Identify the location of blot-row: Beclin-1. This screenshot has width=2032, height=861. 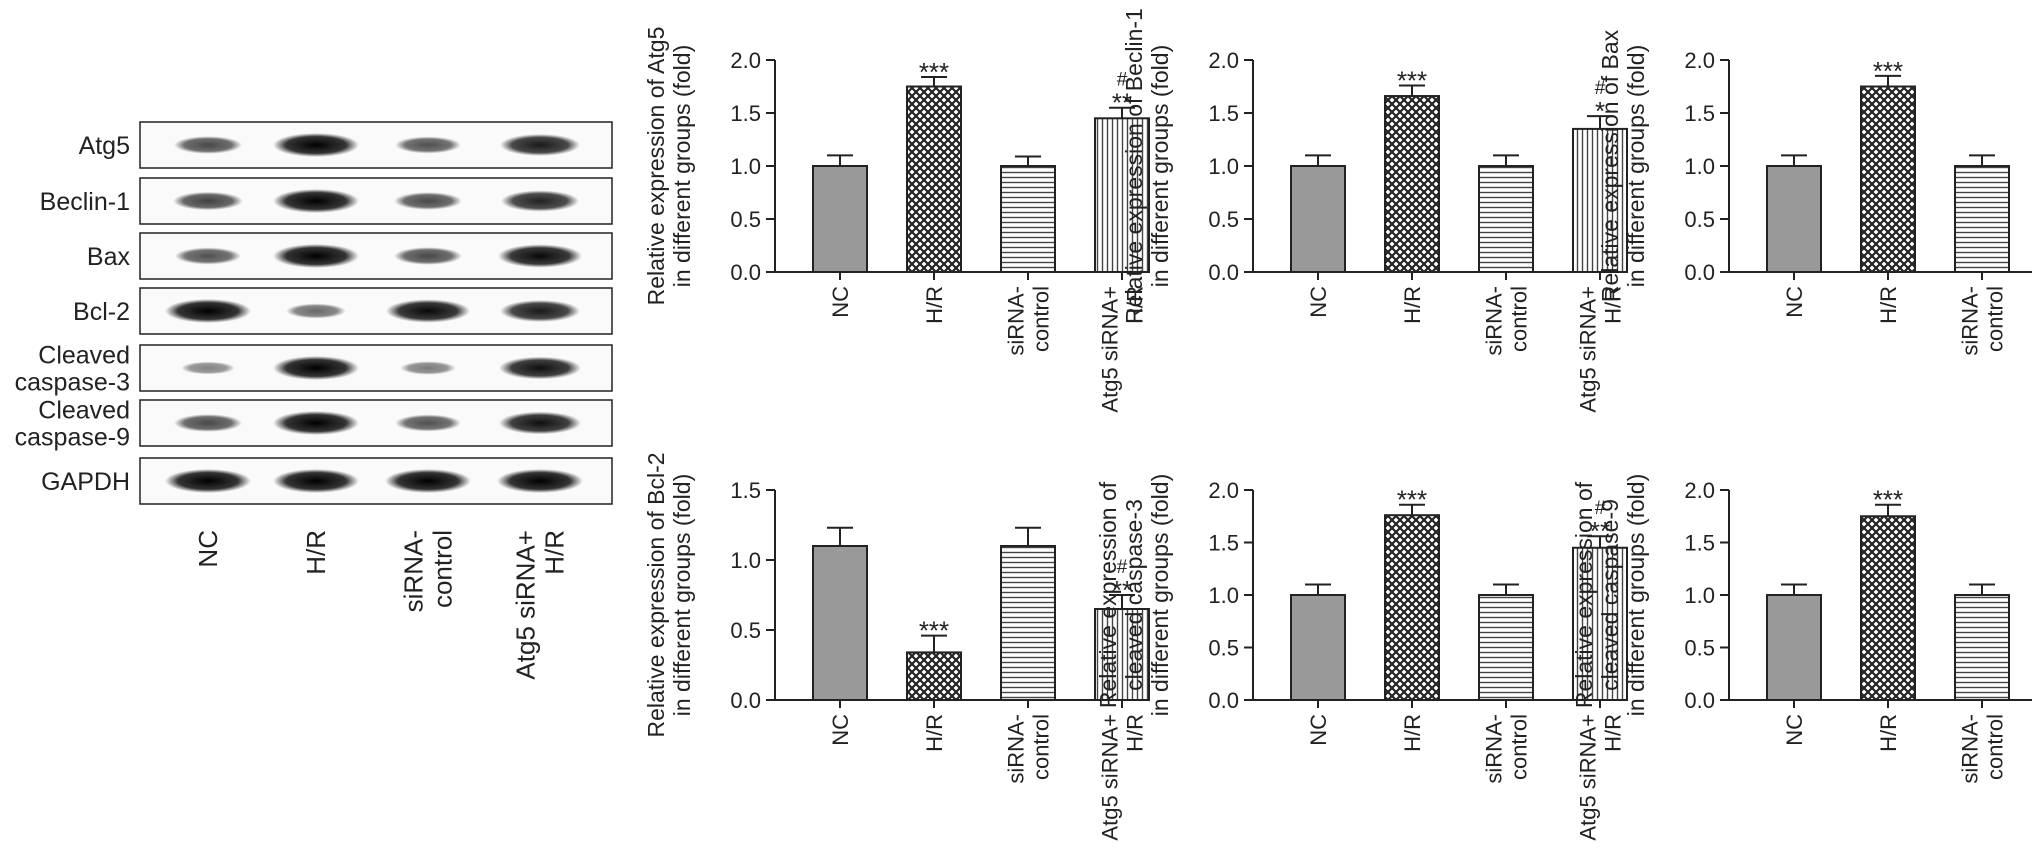
(326, 201).